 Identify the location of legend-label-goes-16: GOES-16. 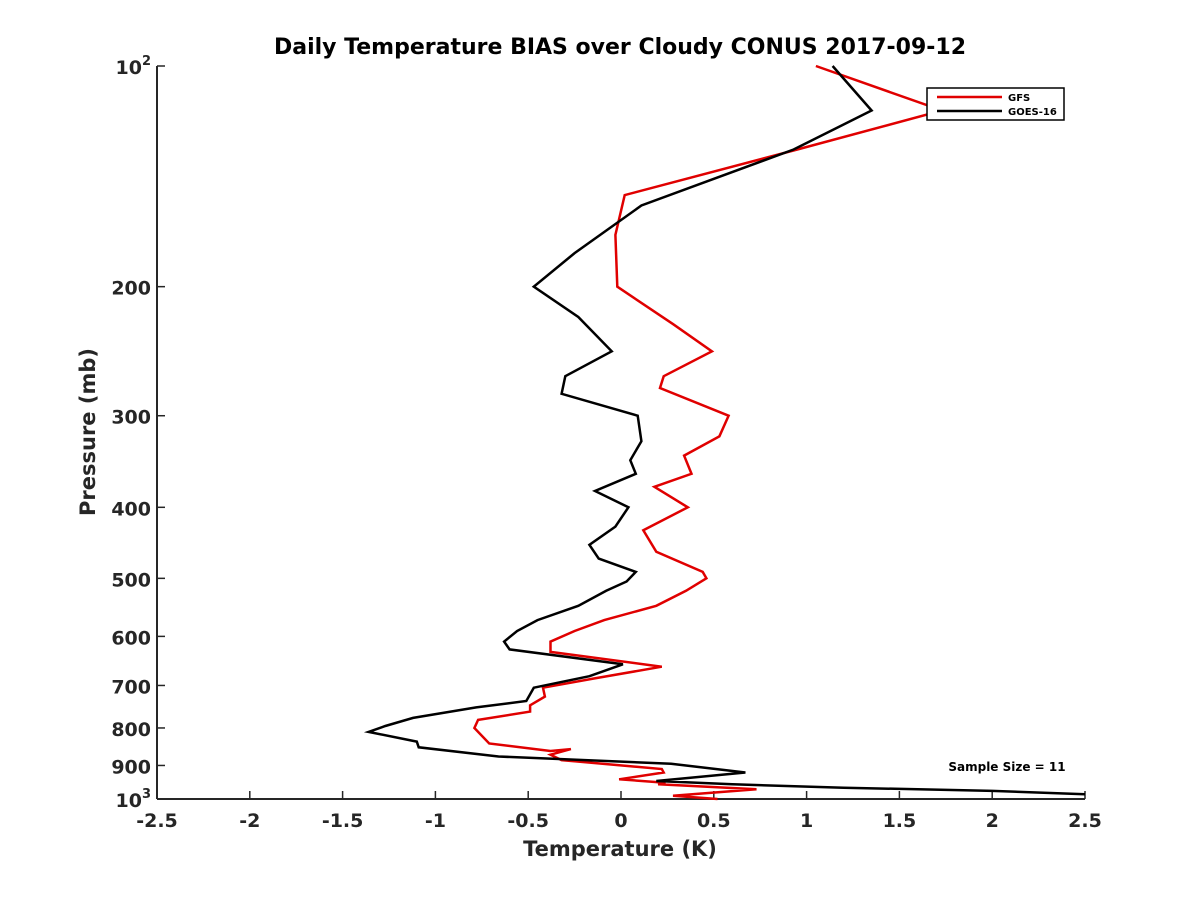
(1032, 112).